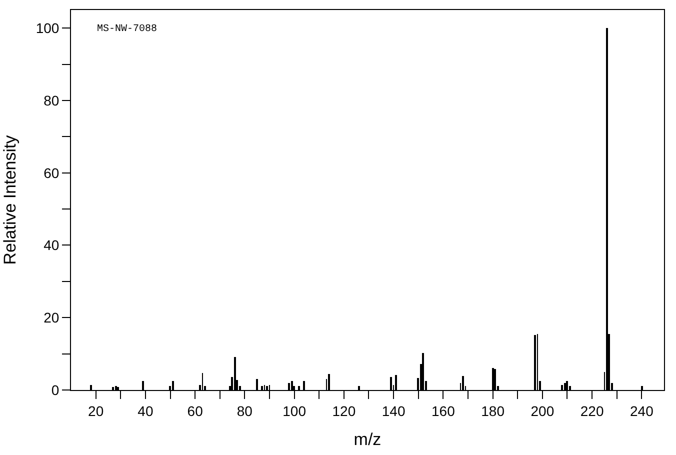  What do you see at coordinates (96, 410) in the screenshot?
I see `x-tick-label: 20` at bounding box center [96, 410].